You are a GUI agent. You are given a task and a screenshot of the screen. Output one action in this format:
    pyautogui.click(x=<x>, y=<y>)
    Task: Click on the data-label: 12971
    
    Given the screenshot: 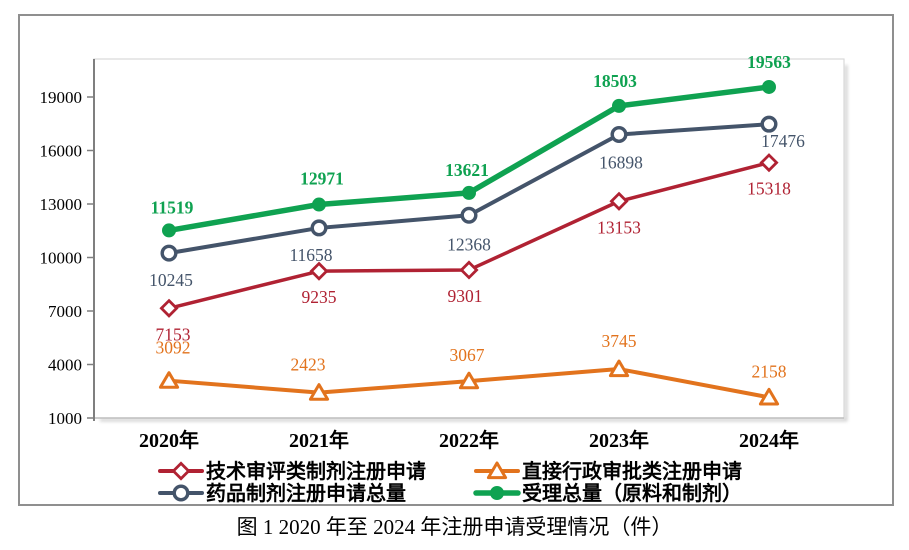 What is the action you would take?
    pyautogui.click(x=322, y=179)
    